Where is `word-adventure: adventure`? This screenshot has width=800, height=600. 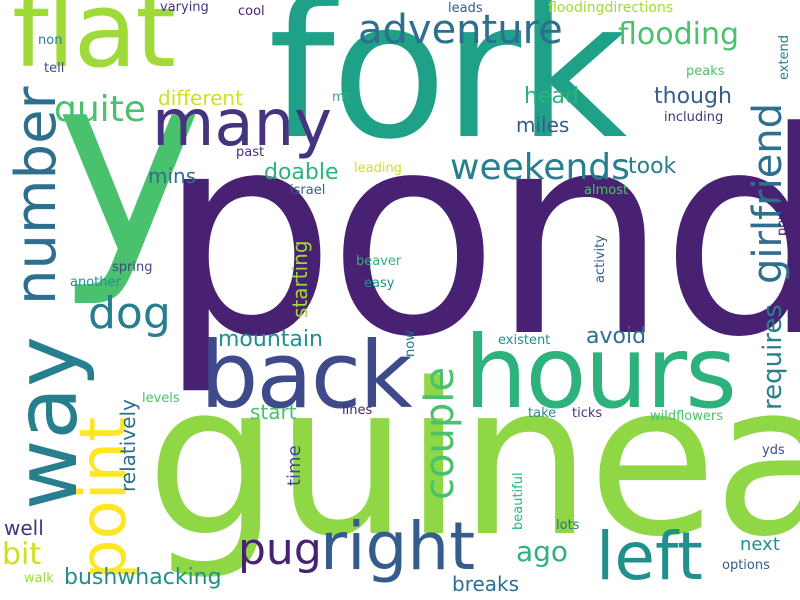
word-adventure: adventure is located at coordinates (460, 30).